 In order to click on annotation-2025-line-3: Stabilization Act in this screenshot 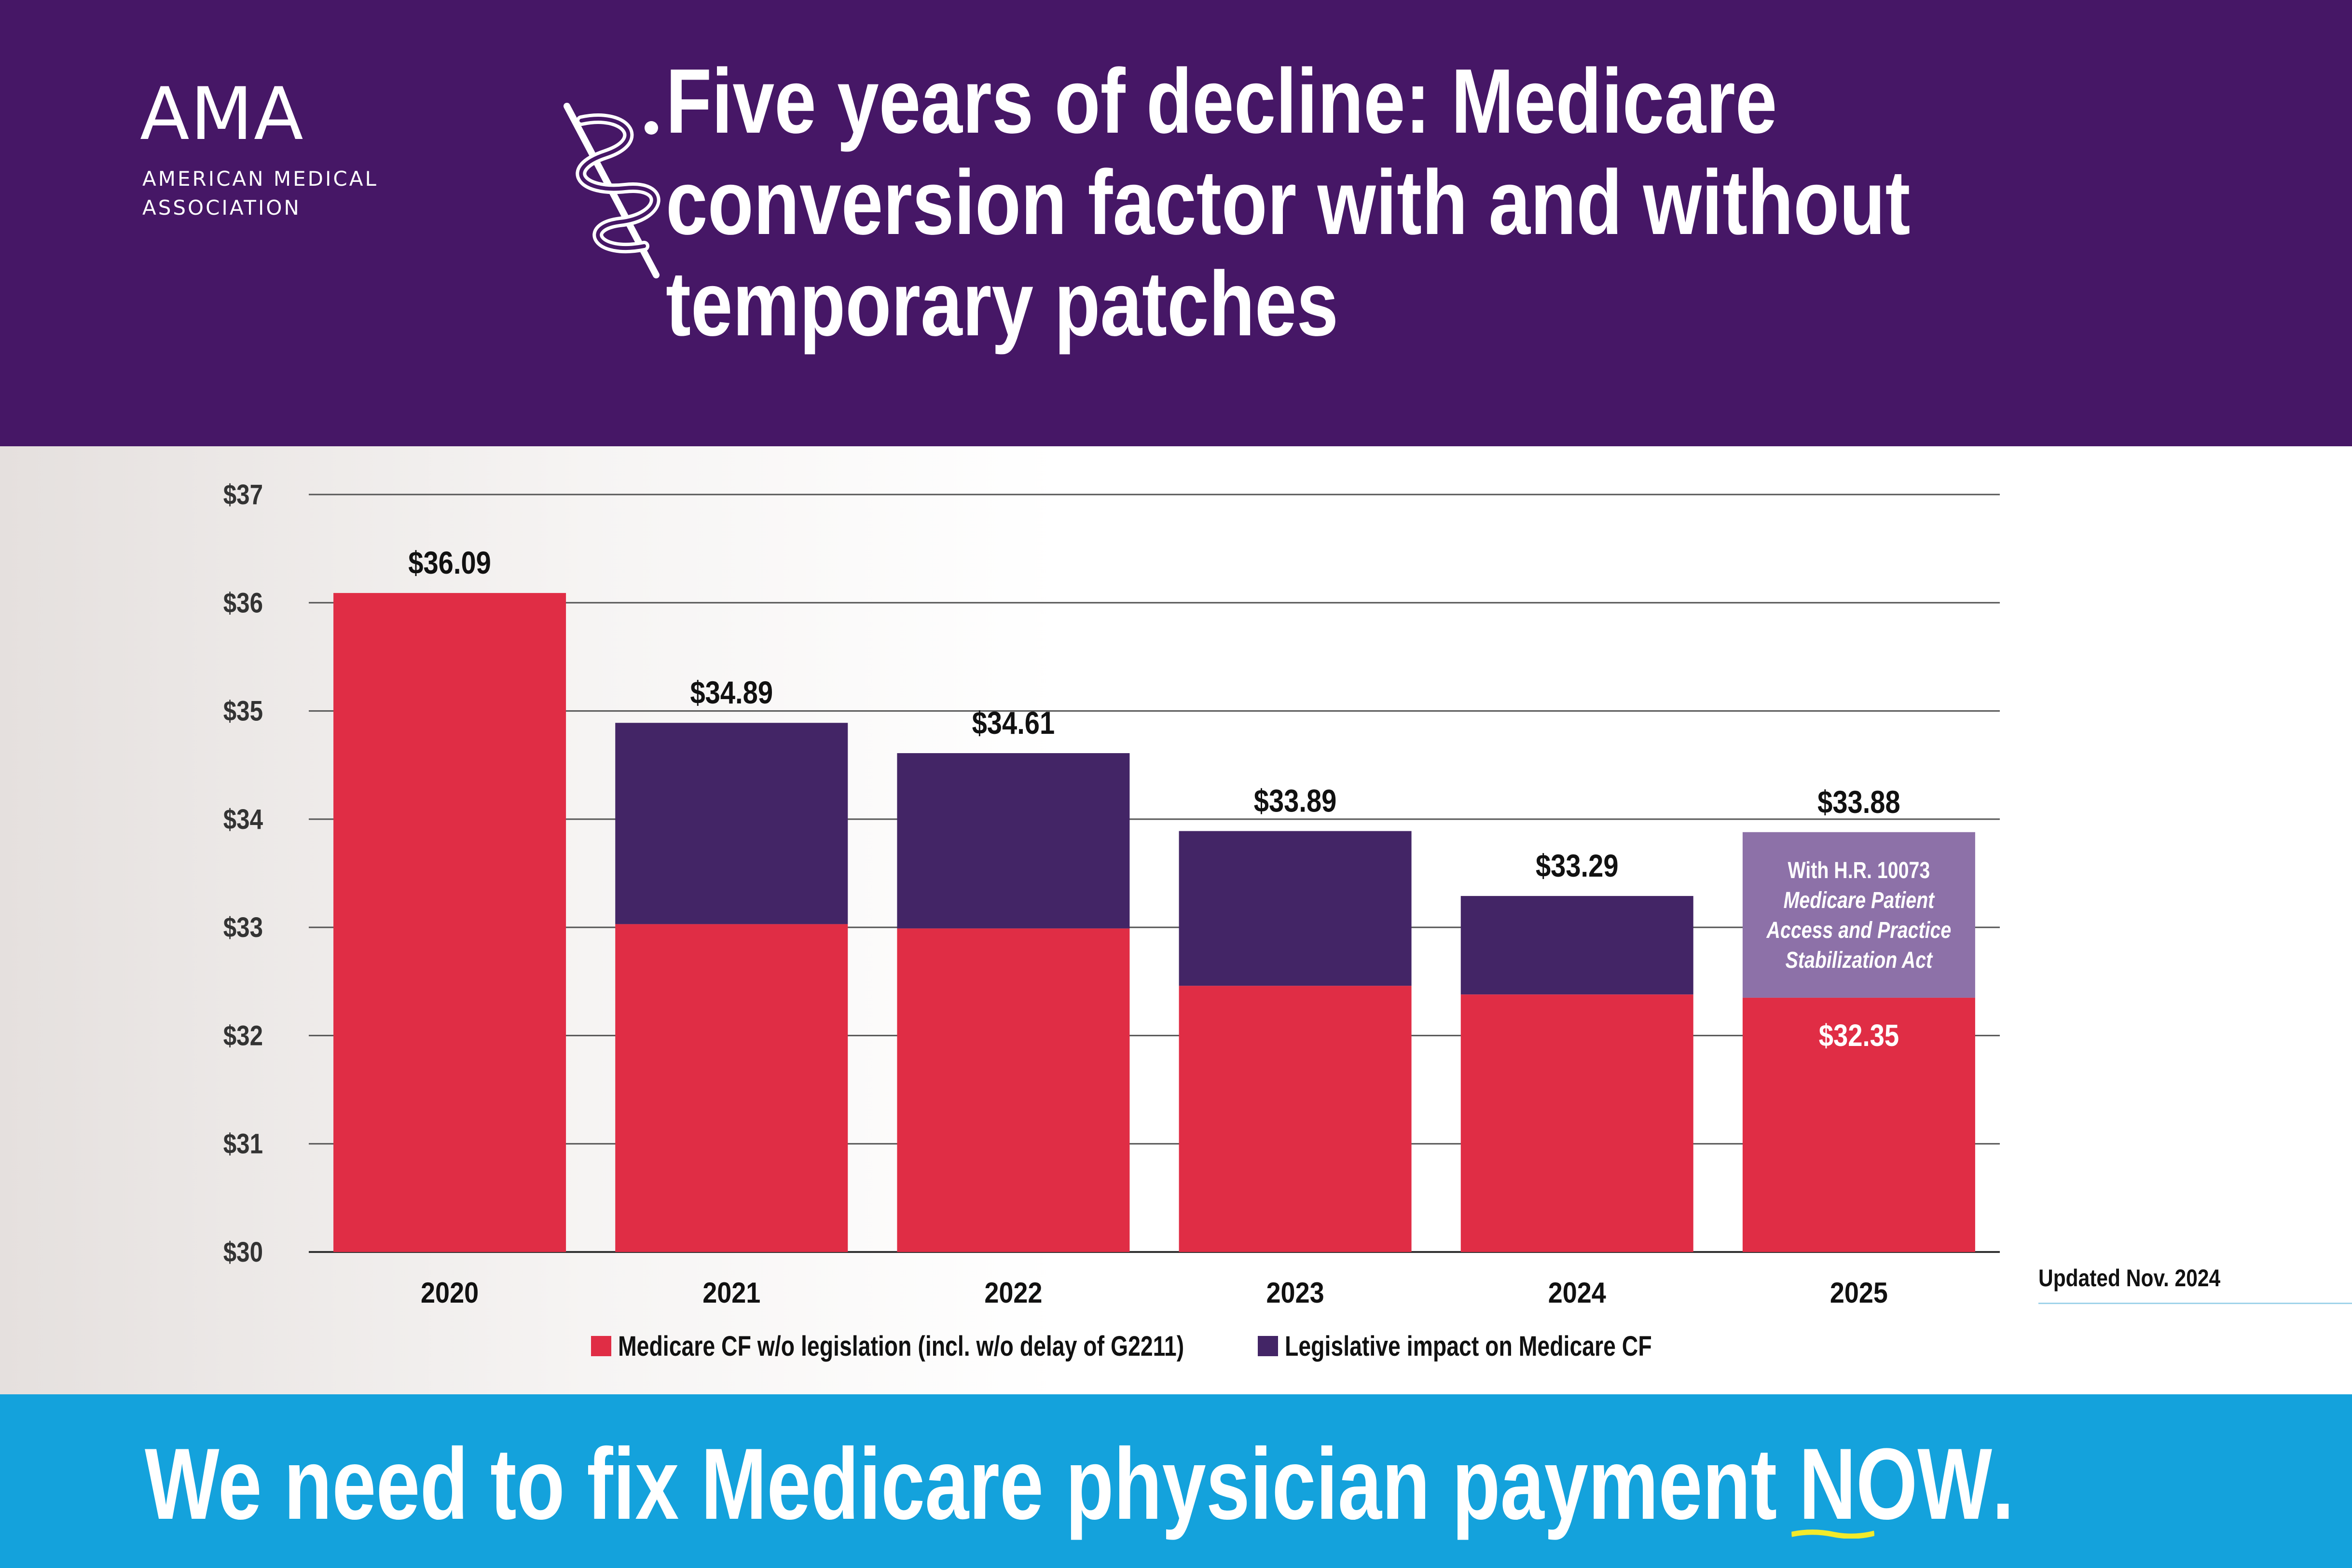, I will do `click(1860, 960)`.